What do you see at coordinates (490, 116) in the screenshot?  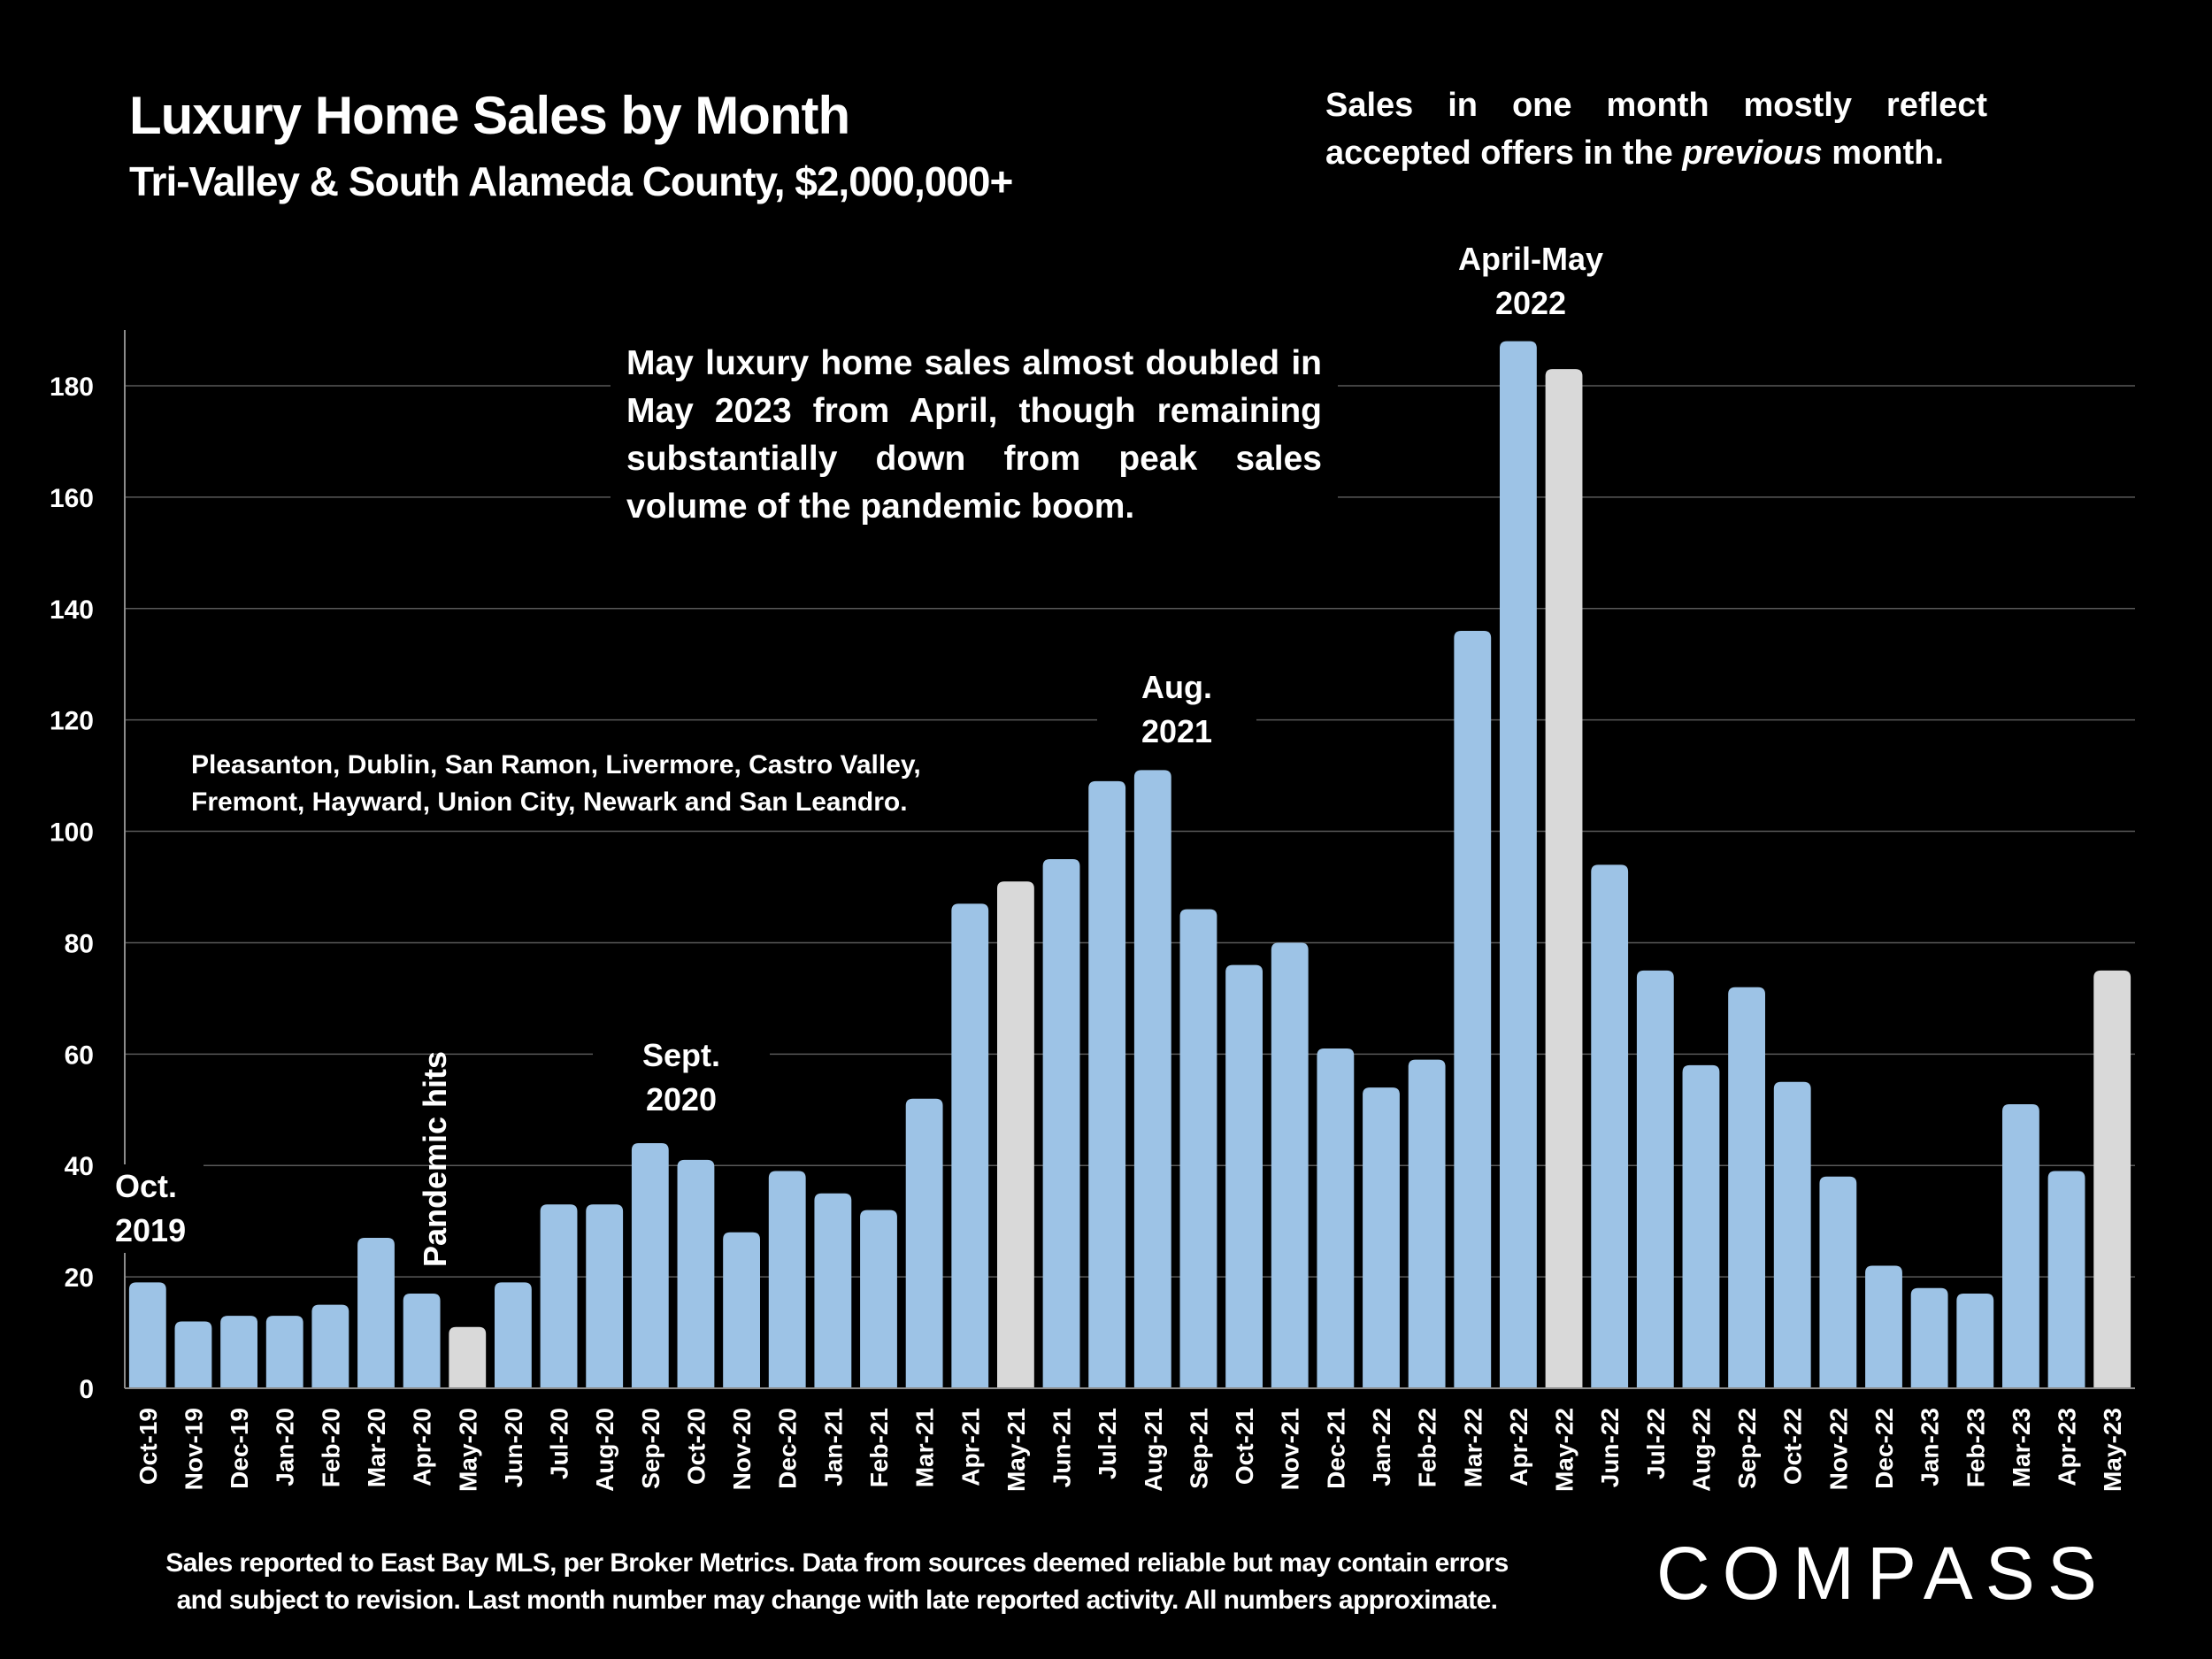 I see `chart-title: Luxury Home Sales by Month` at bounding box center [490, 116].